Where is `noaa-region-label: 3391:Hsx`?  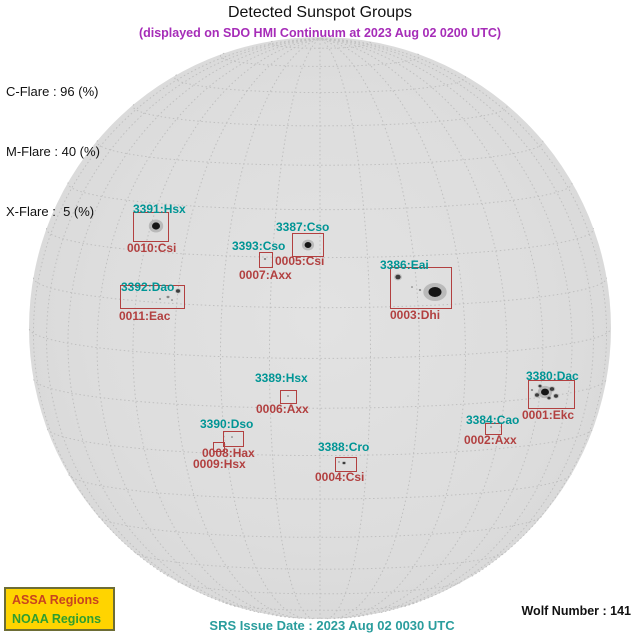 noaa-region-label: 3391:Hsx is located at coordinates (159, 209).